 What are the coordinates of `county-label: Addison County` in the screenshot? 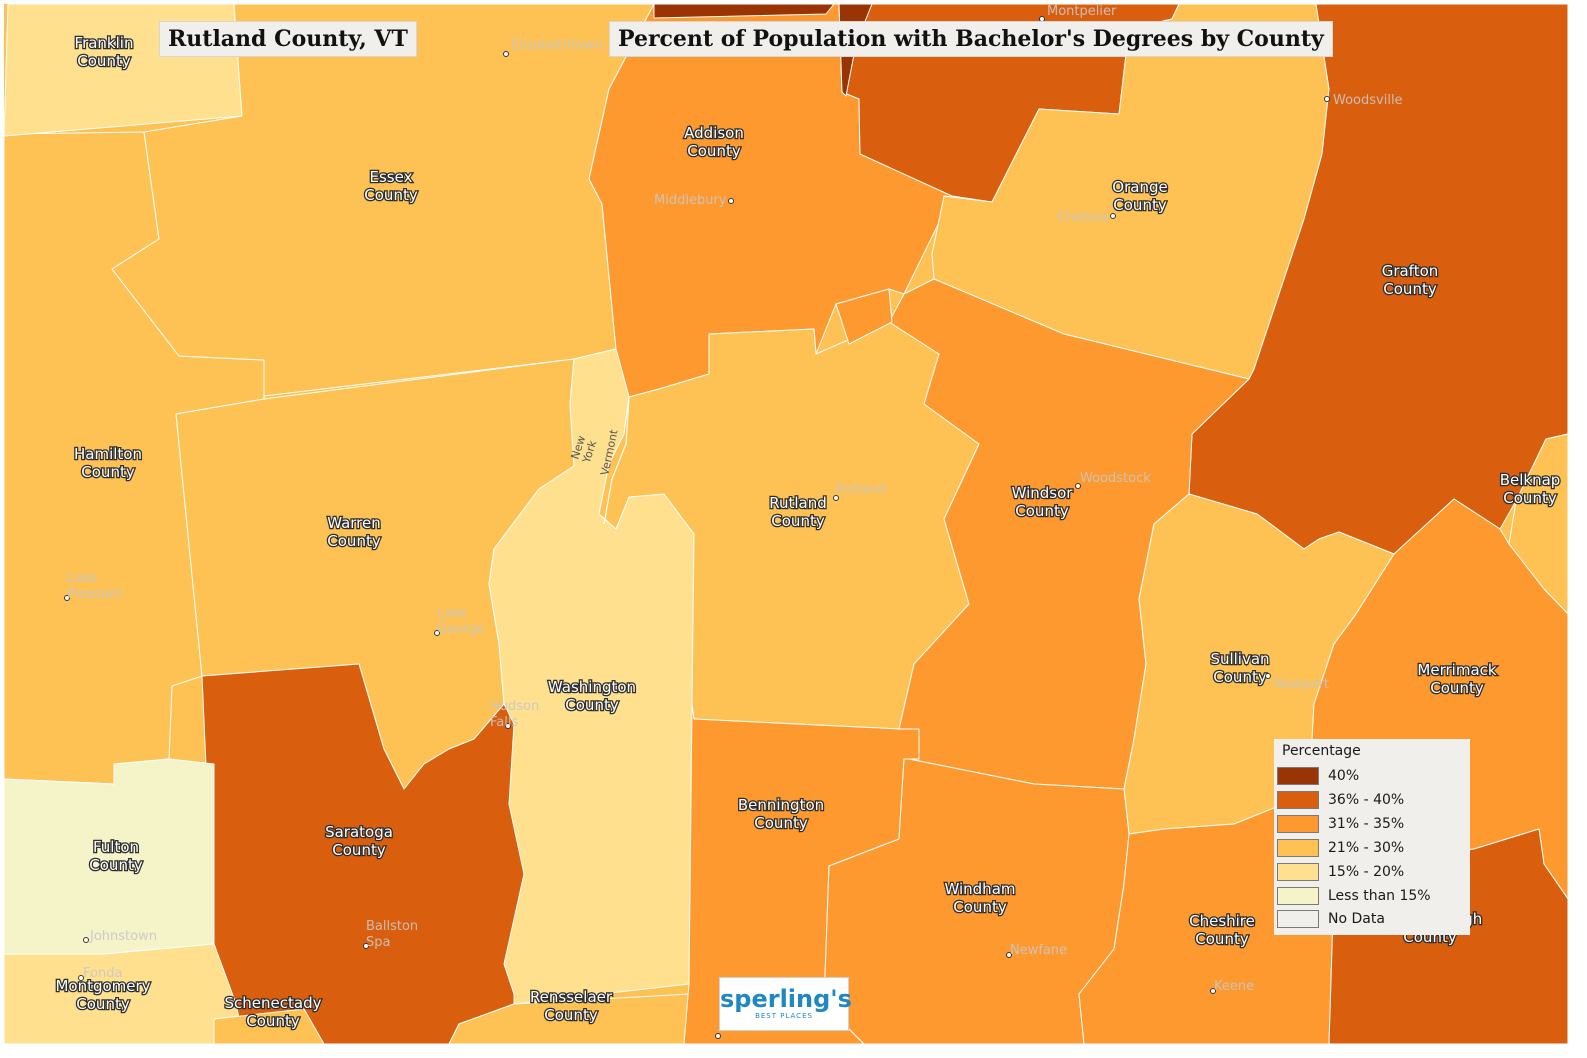 It's located at (714, 142).